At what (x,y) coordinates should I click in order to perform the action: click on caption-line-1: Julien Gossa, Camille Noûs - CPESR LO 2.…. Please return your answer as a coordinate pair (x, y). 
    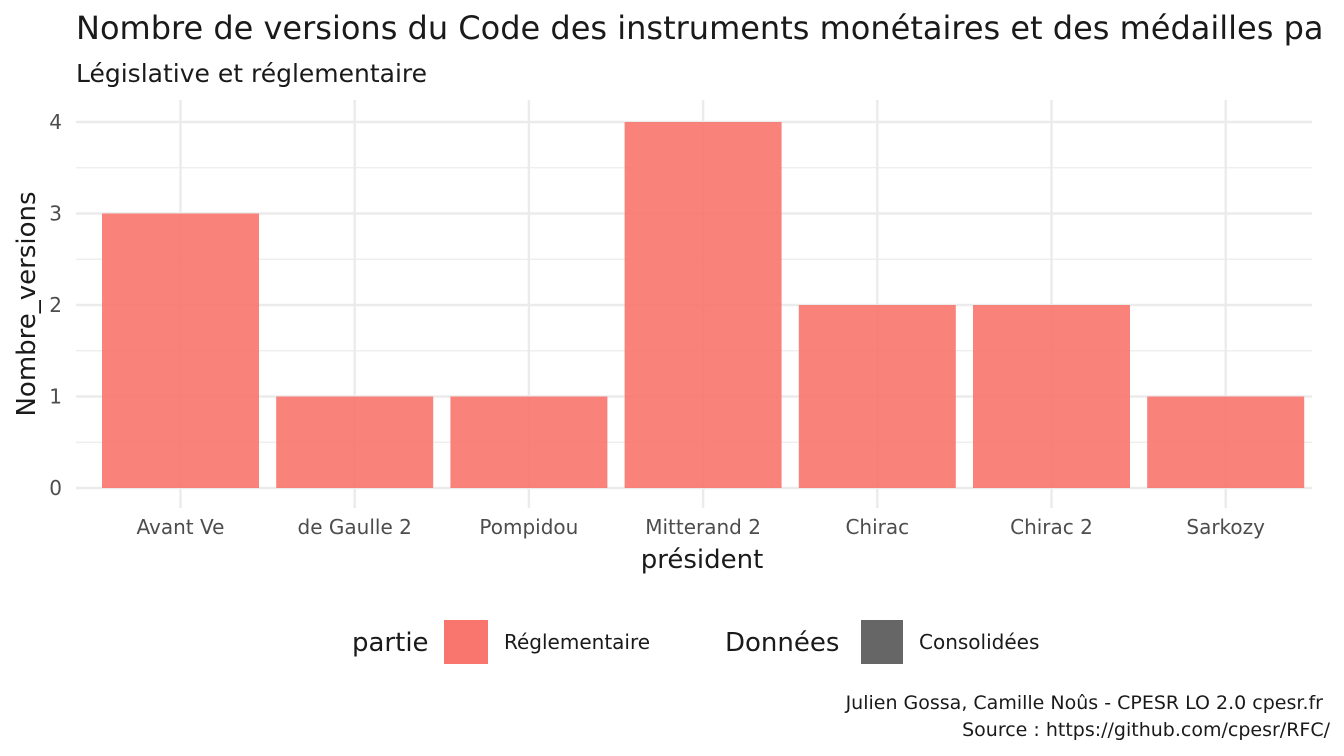
    Looking at the image, I should click on (1084, 703).